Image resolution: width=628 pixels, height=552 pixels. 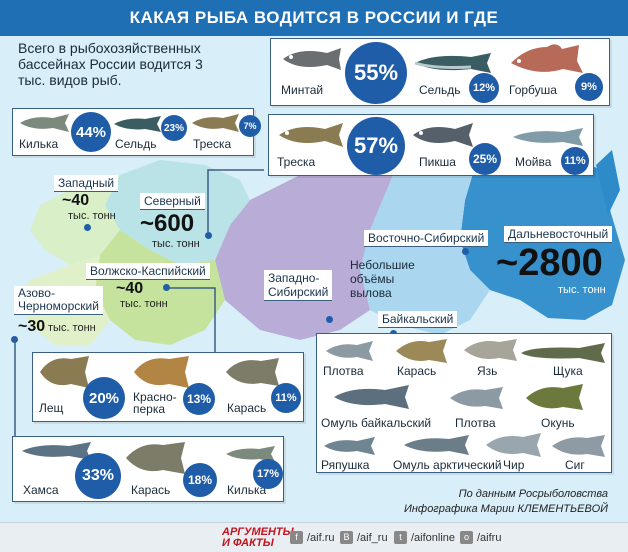 I want to click on fish-name: Красно- перка, so click(x=155, y=403).